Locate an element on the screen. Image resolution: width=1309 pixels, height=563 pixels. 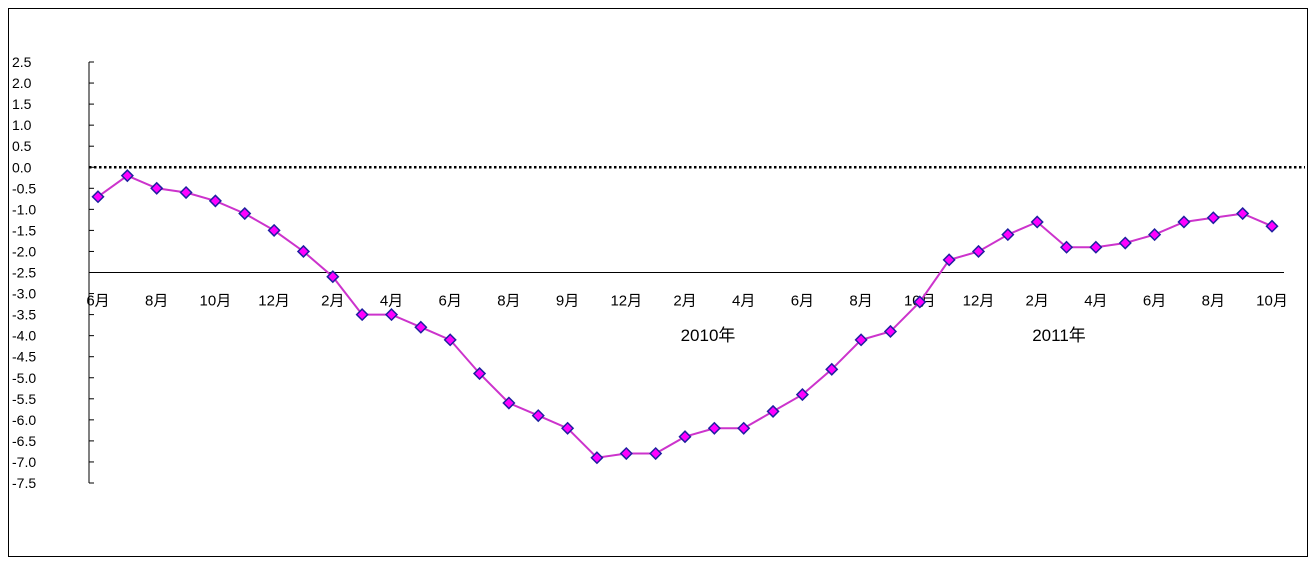
year-labels: 2010年 2011年 is located at coordinates (883, 335).